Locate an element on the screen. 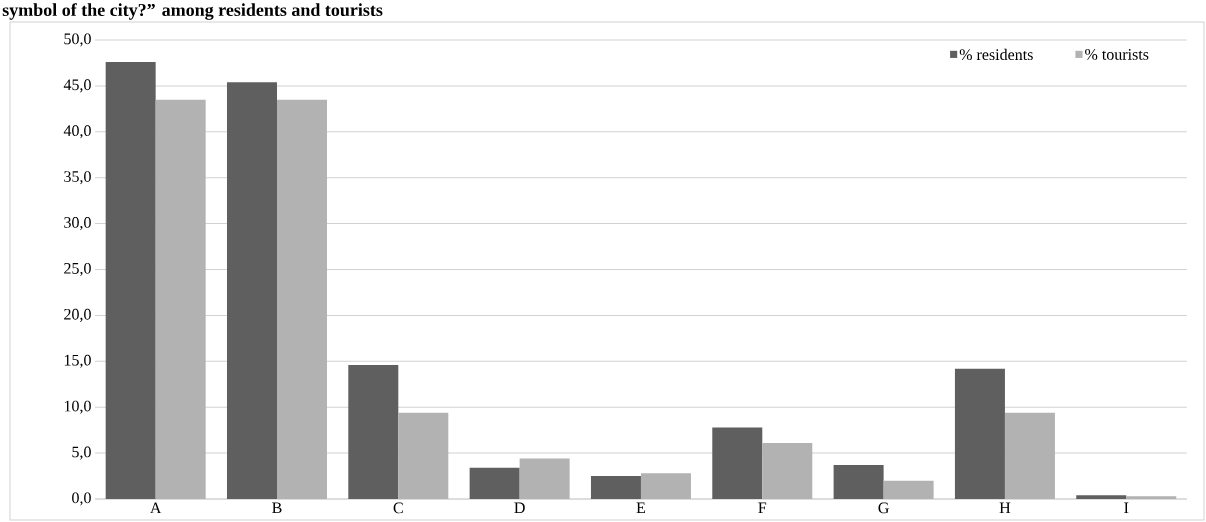  y-tick-label: 35,0 is located at coordinates (77, 178).